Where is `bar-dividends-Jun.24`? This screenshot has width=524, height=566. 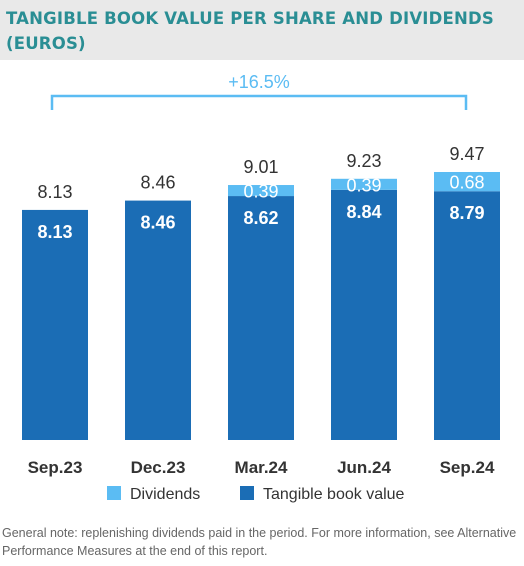
bar-dividends-Jun.24 is located at coordinates (364, 184).